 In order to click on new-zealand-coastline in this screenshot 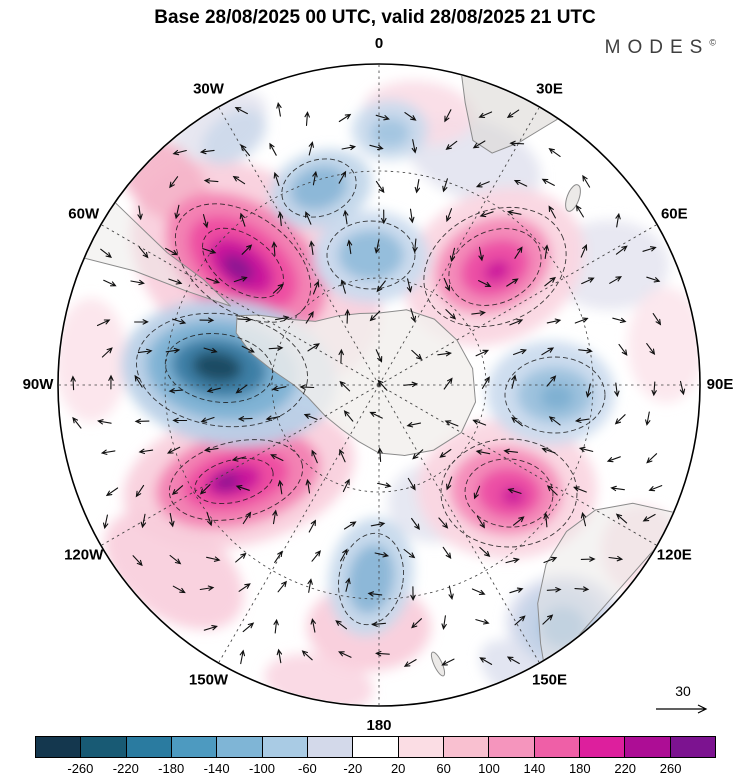, I will do `click(438, 664)`.